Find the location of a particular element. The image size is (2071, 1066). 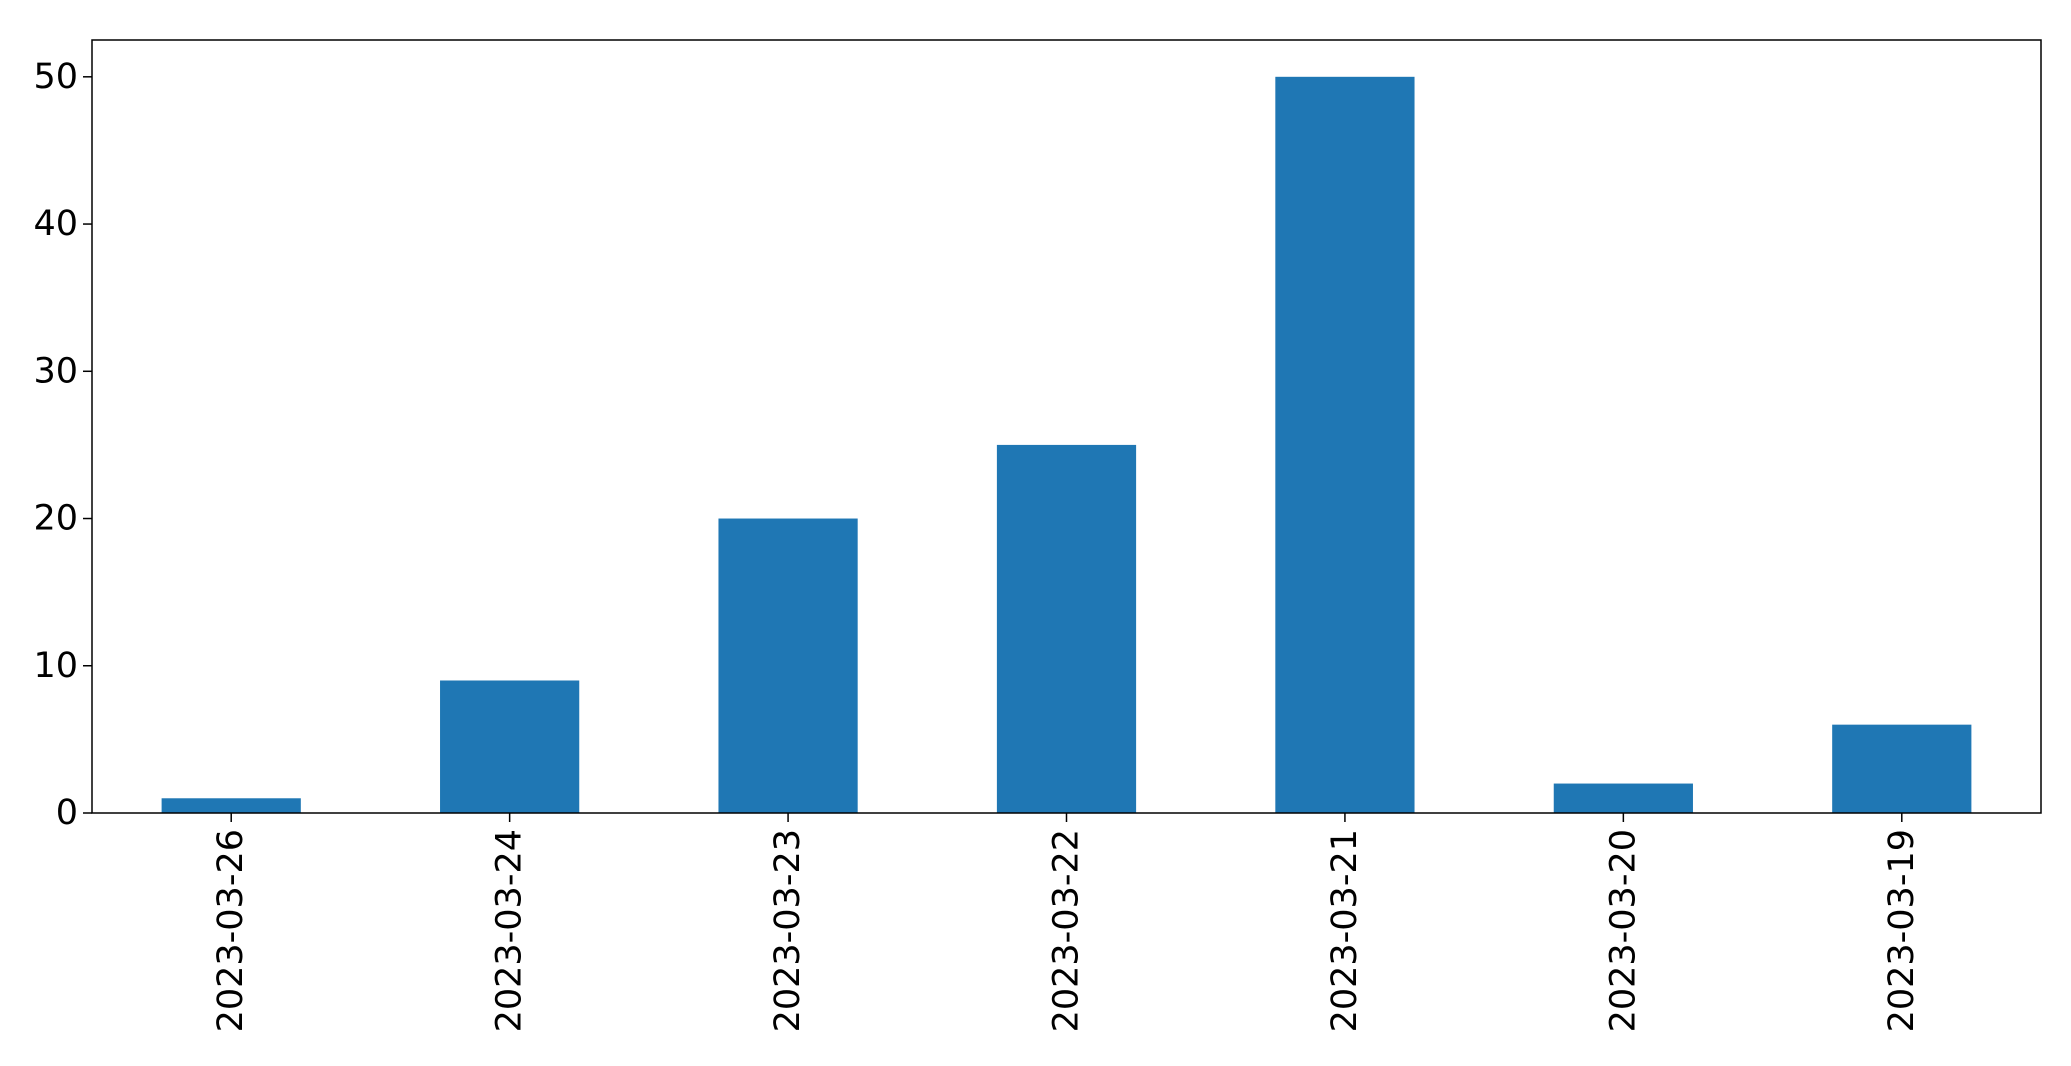

y-tick-label: 40 is located at coordinates (55, 224).